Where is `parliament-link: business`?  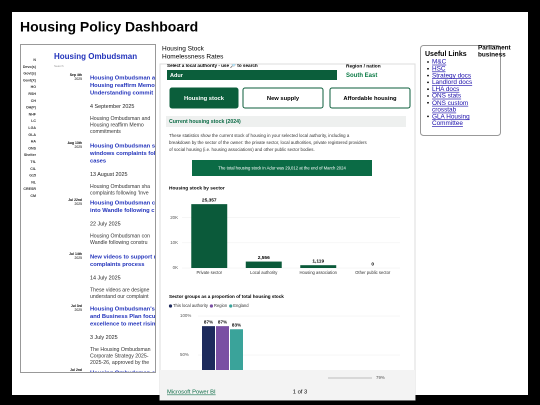 parliament-link: business is located at coordinates (492, 55).